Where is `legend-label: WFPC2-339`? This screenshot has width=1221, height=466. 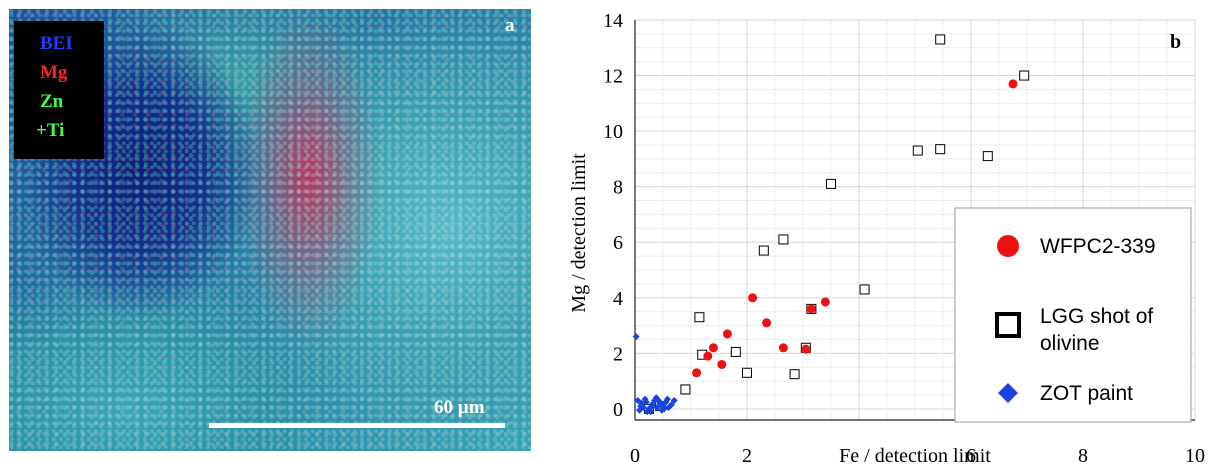 legend-label: WFPC2-339 is located at coordinates (1098, 246).